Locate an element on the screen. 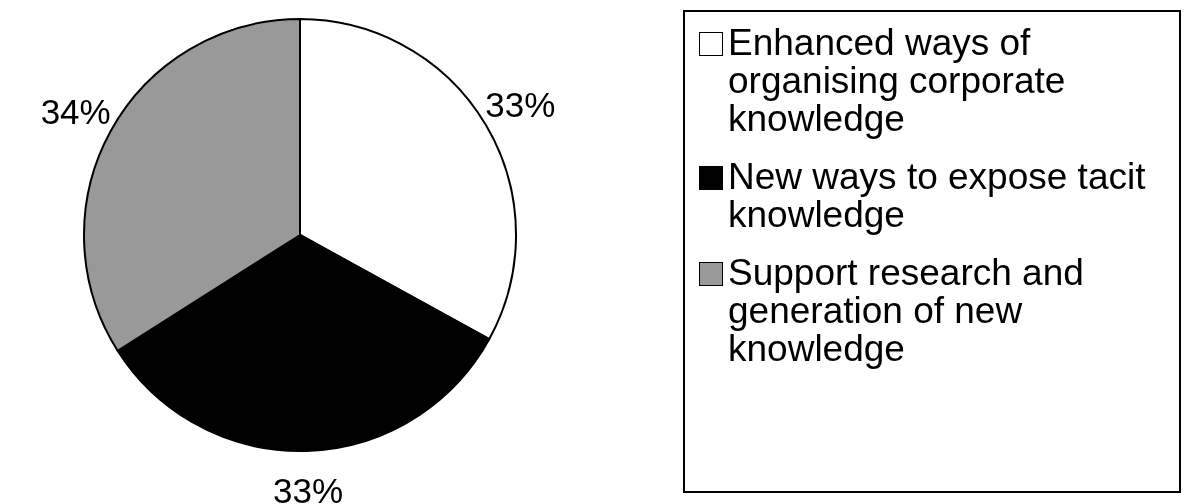  legend-label: New ways to expose tacit knowledge is located at coordinates (937, 195).